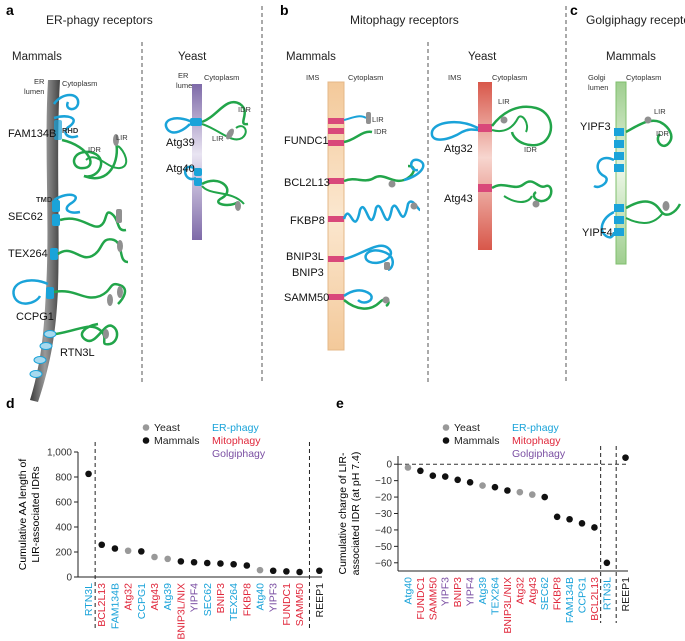  I want to click on x-tick-label: SEC62, so click(545, 593).